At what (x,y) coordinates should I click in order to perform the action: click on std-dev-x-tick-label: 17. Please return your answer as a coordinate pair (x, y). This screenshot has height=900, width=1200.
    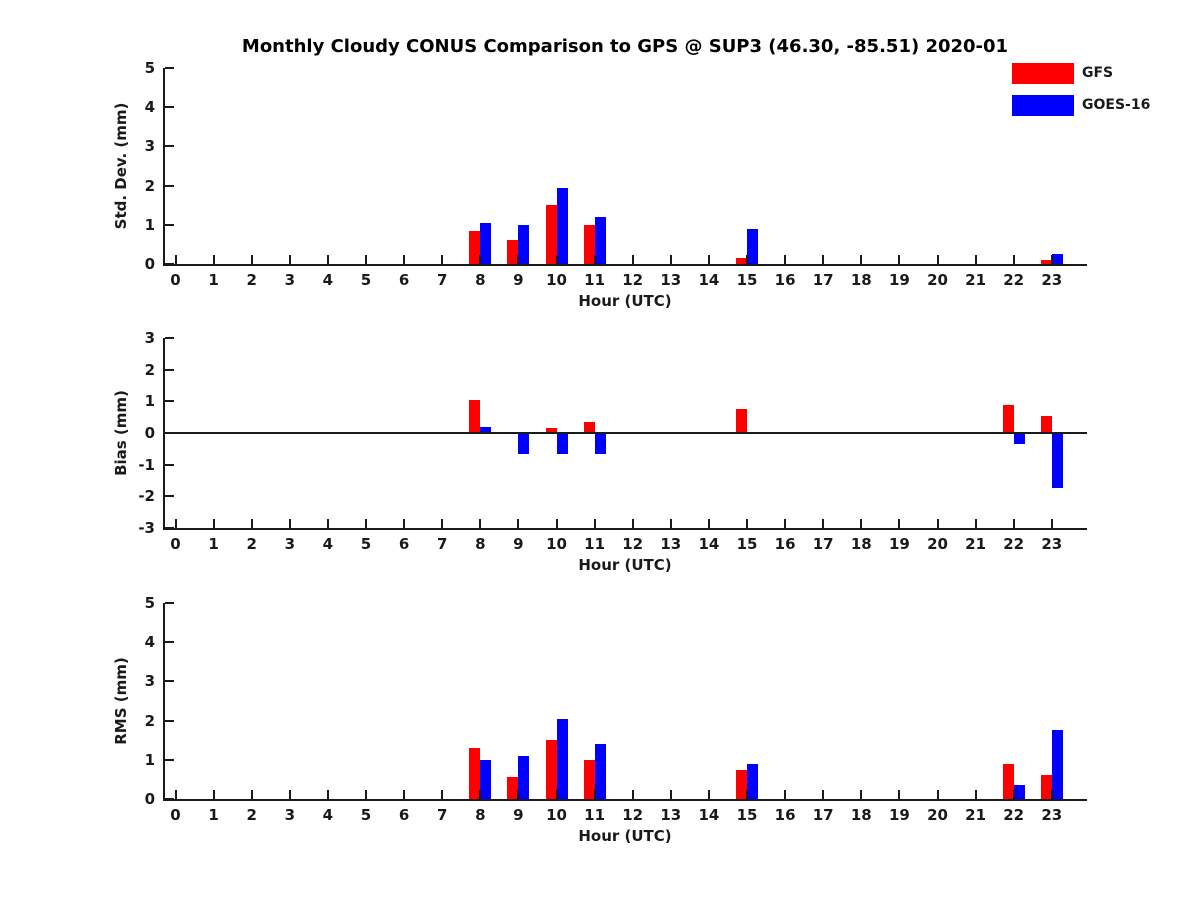
    Looking at the image, I should click on (823, 280).